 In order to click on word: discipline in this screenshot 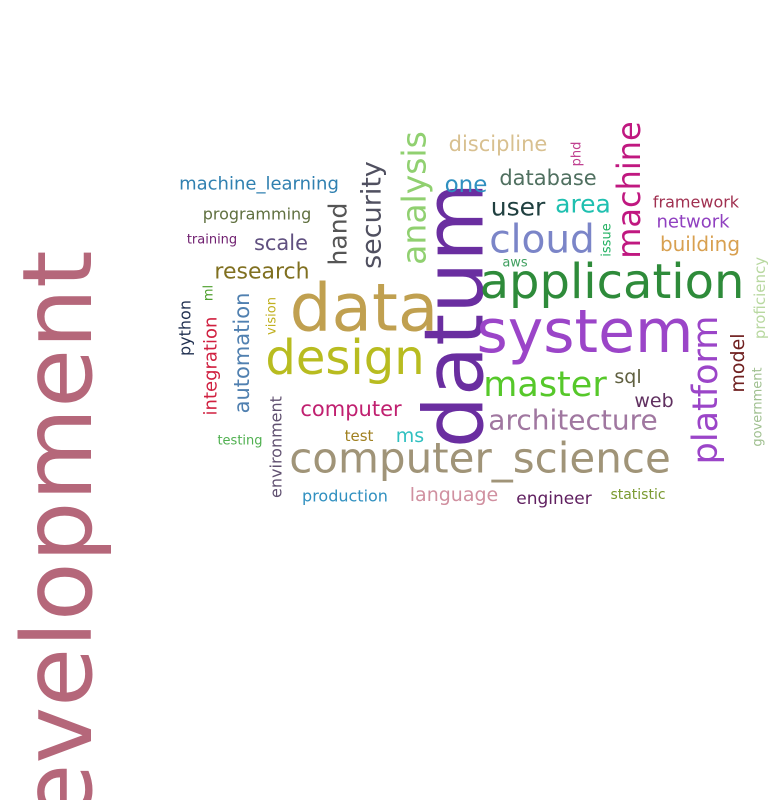, I will do `click(498, 144)`.